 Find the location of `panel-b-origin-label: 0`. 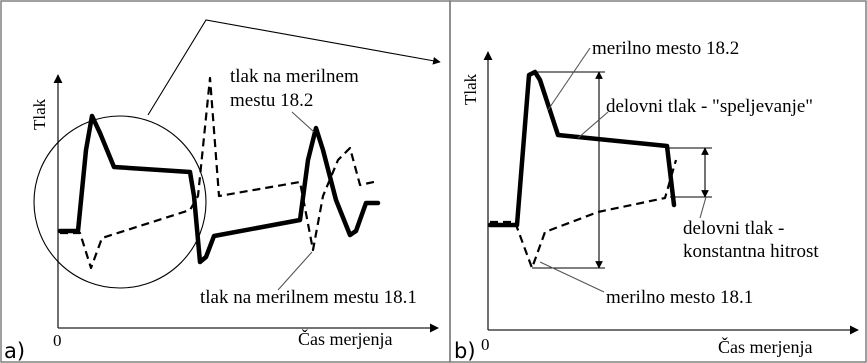

panel-b-origin-label: 0 is located at coordinates (485, 344).